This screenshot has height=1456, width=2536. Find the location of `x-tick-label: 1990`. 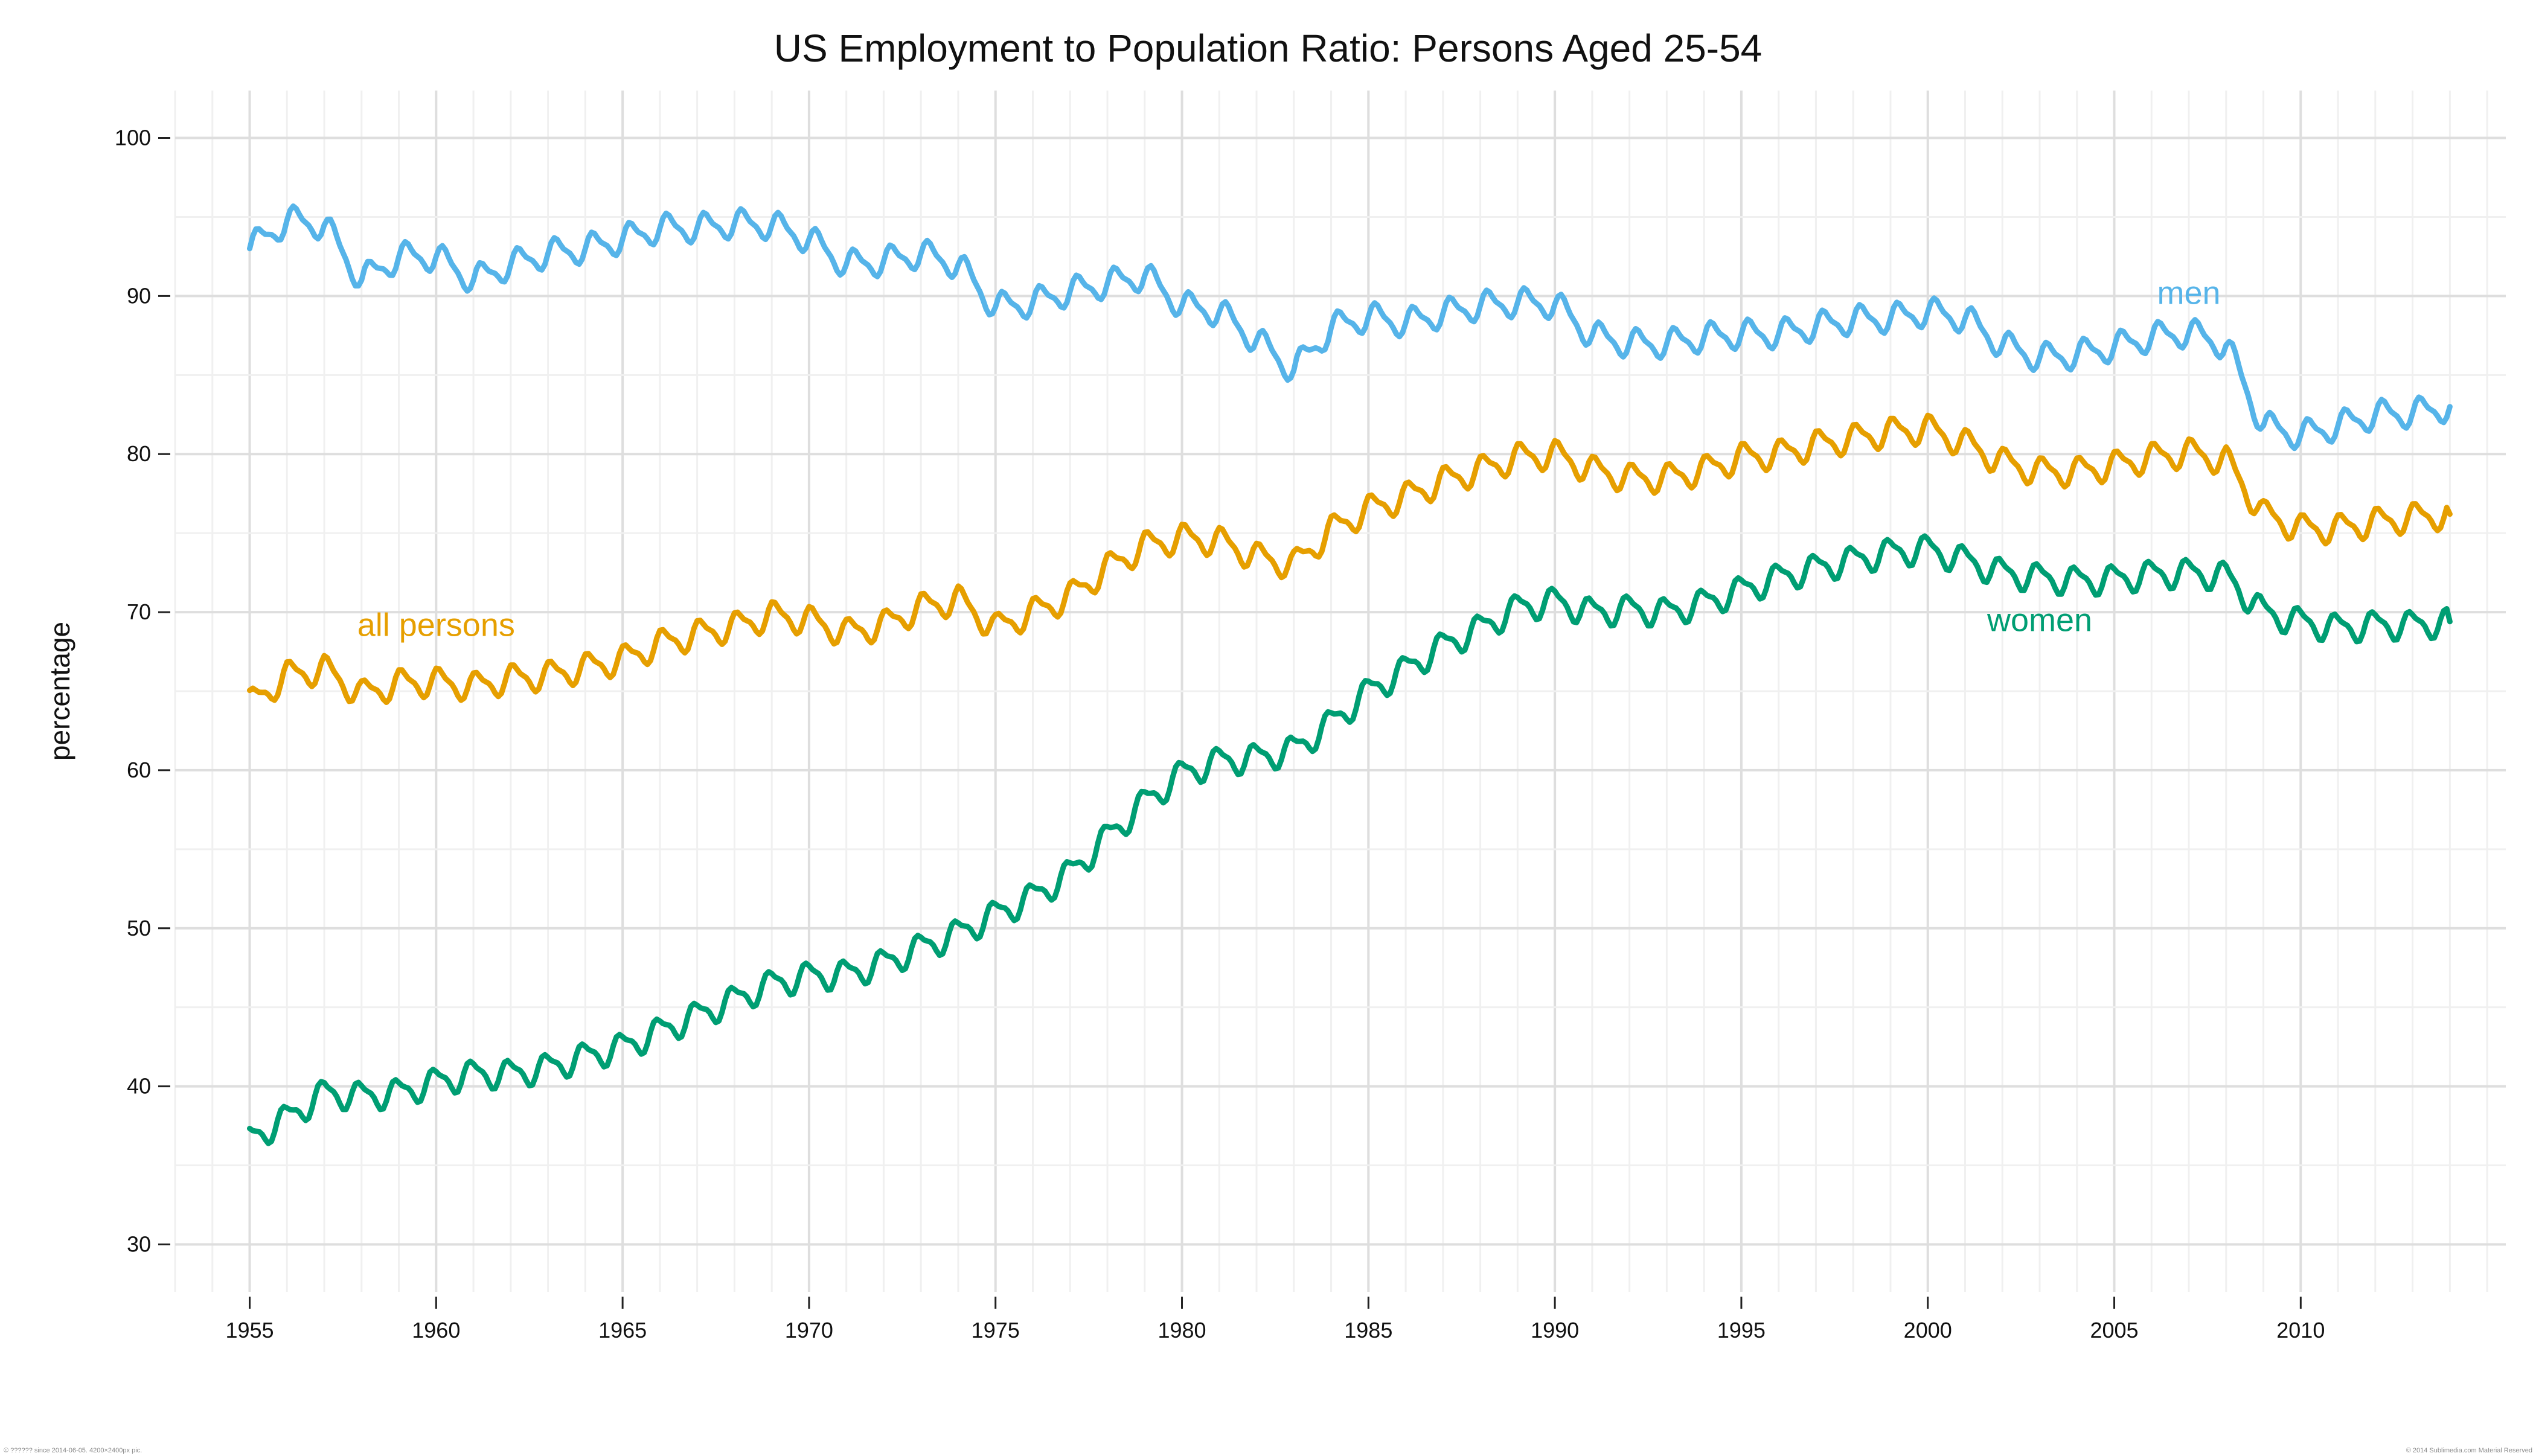

x-tick-label: 1990 is located at coordinates (1555, 1330).